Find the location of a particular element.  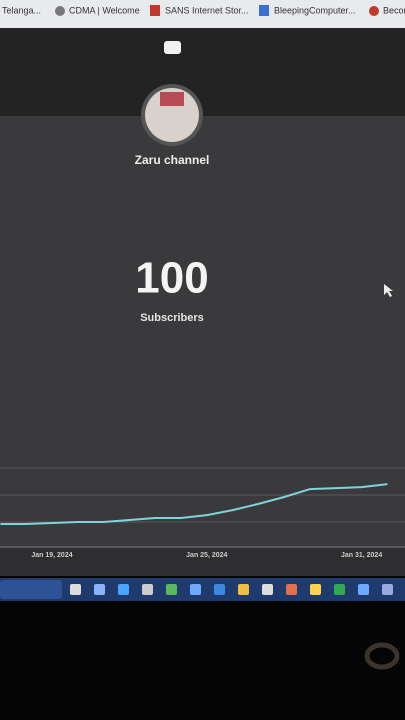

subscriber-count: 100 is located at coordinates (171, 278).